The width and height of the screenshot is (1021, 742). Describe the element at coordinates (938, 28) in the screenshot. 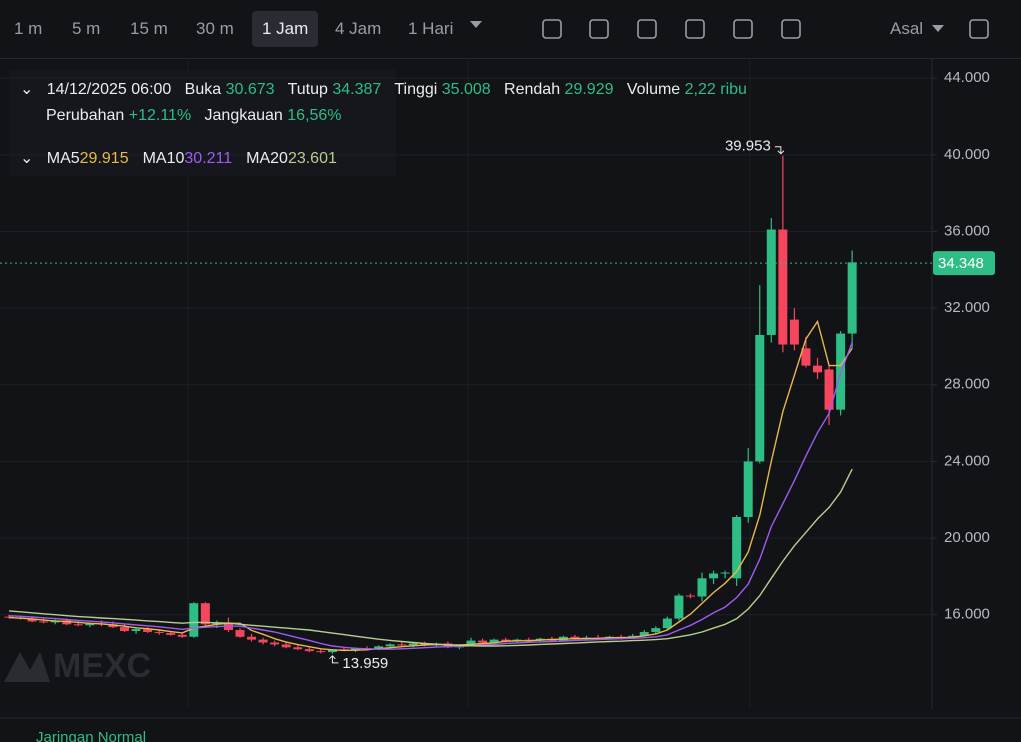

I see `scale-dropdown` at that location.